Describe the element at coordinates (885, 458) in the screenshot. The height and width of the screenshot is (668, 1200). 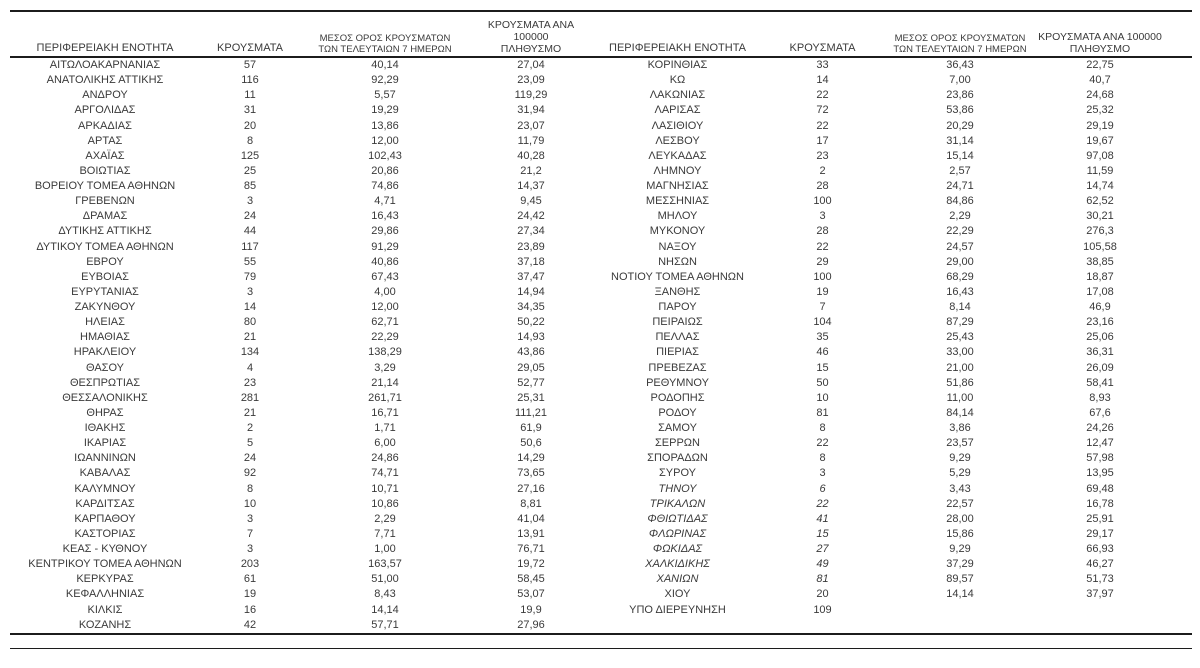
I see `table-row: ΣΠΟΡΑΔΩΝ 8 9,29 57,98` at that location.